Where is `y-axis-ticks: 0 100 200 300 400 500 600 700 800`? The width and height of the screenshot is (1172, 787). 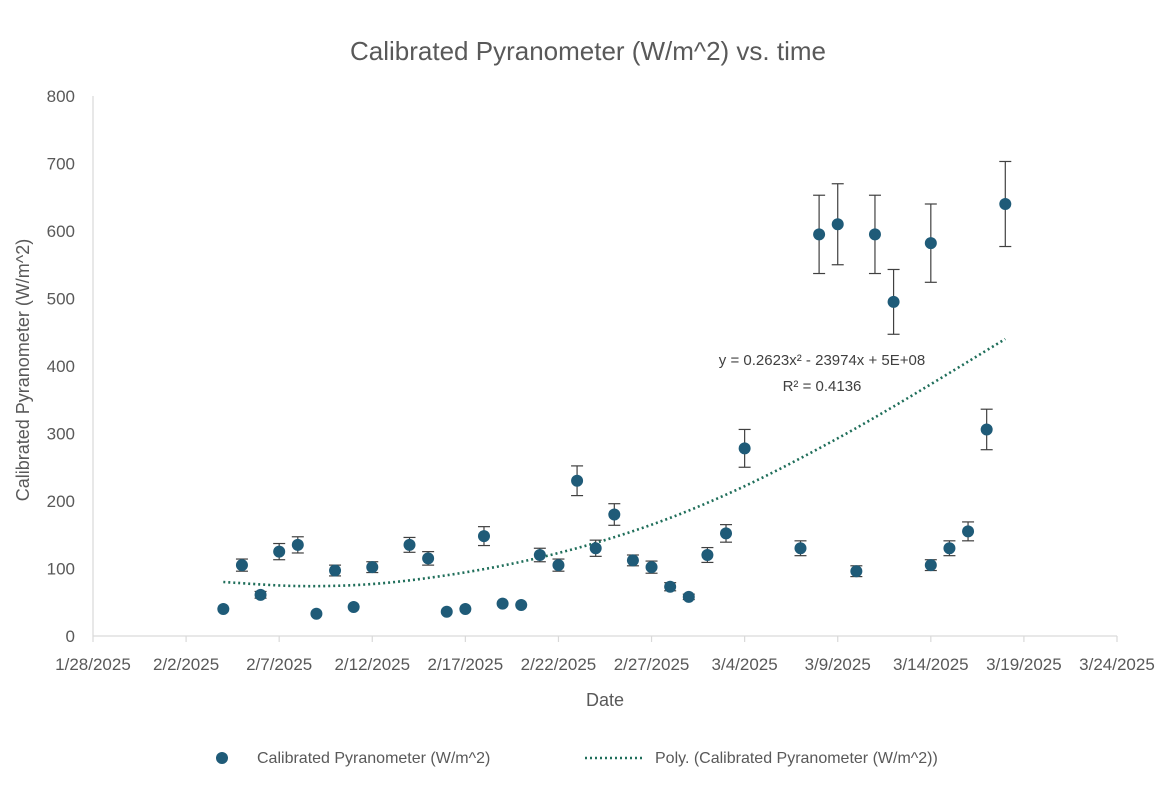
y-axis-ticks: 0 100 200 300 400 500 600 700 800 is located at coordinates (61, 366).